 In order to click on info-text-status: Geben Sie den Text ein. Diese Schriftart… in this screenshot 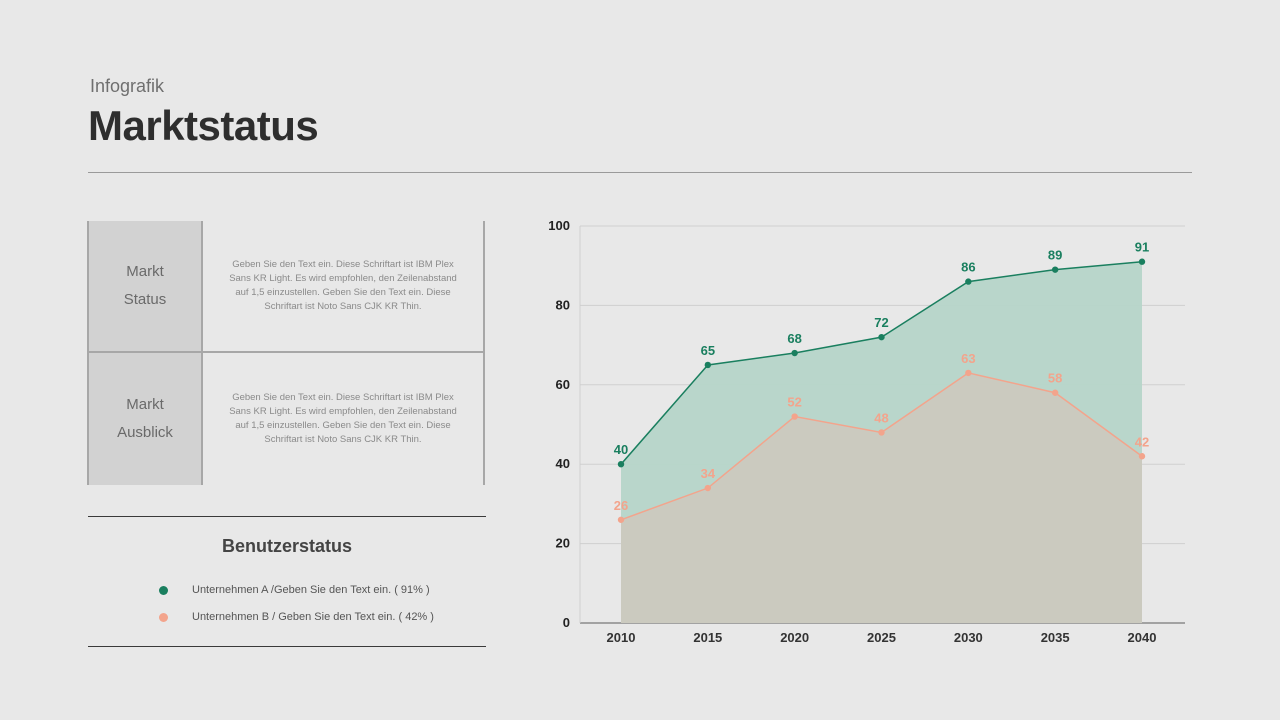, I will do `click(343, 285)`.